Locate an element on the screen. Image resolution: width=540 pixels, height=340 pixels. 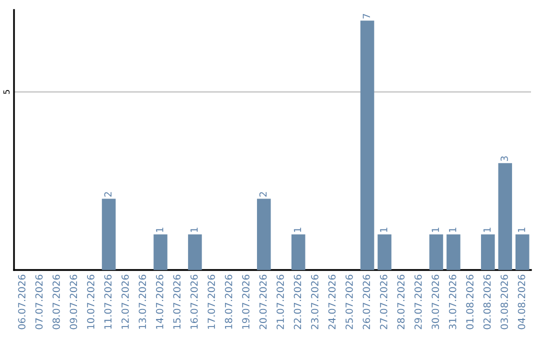
y-tick-label: 5 is located at coordinates (6, 92).